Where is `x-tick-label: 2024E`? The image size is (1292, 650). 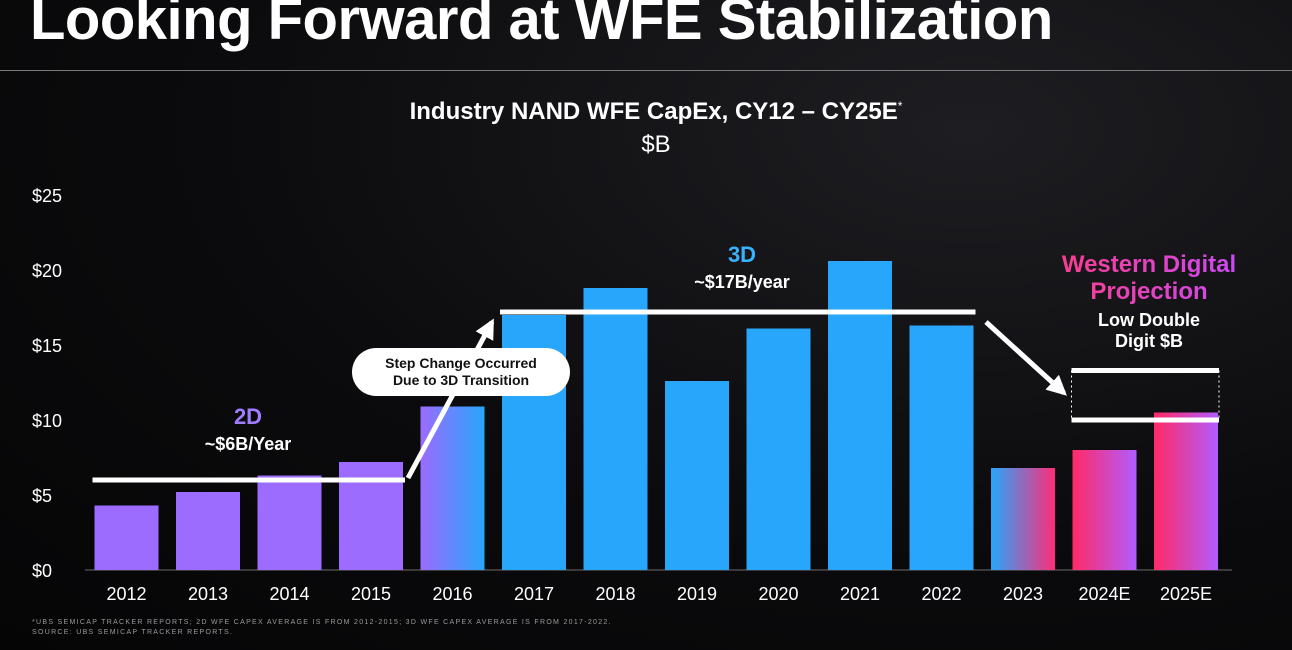
x-tick-label: 2024E is located at coordinates (1104, 594).